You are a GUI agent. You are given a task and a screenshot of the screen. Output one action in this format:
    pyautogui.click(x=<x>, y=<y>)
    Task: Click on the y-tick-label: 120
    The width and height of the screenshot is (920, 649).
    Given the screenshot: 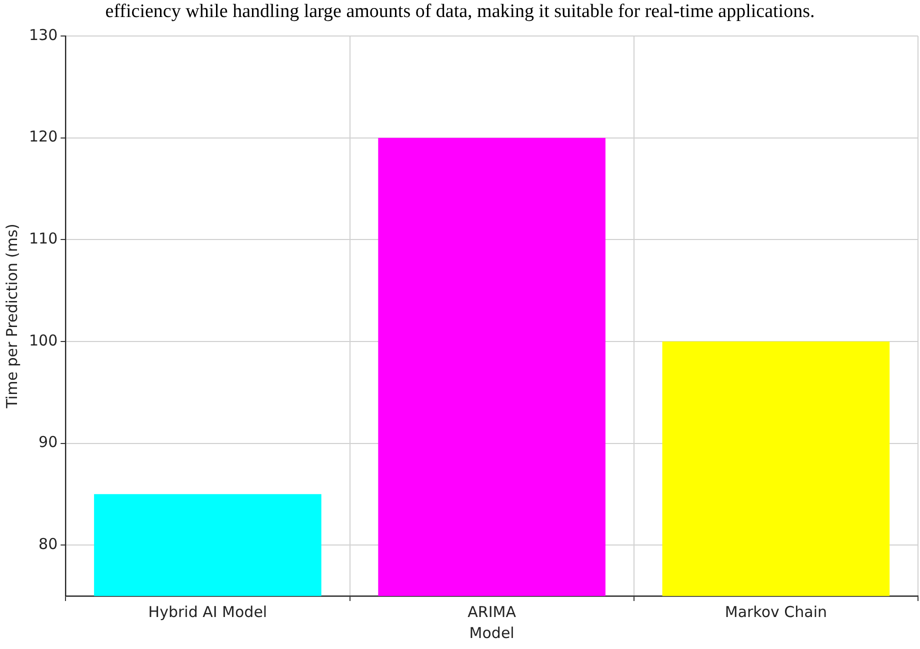 What is the action you would take?
    pyautogui.click(x=43, y=137)
    